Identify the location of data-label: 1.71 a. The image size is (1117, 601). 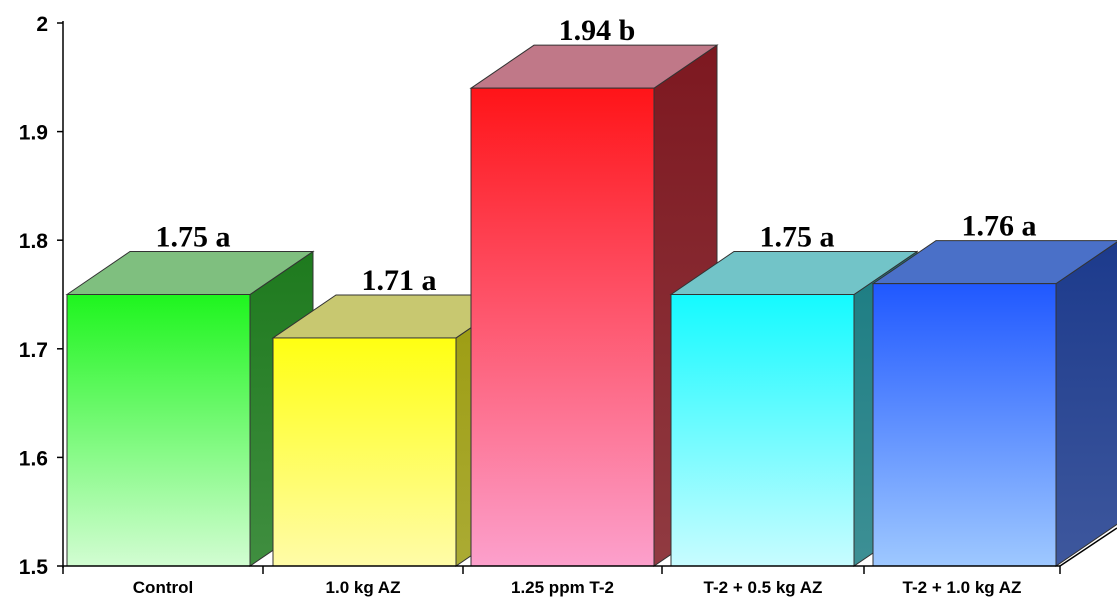
(399, 280).